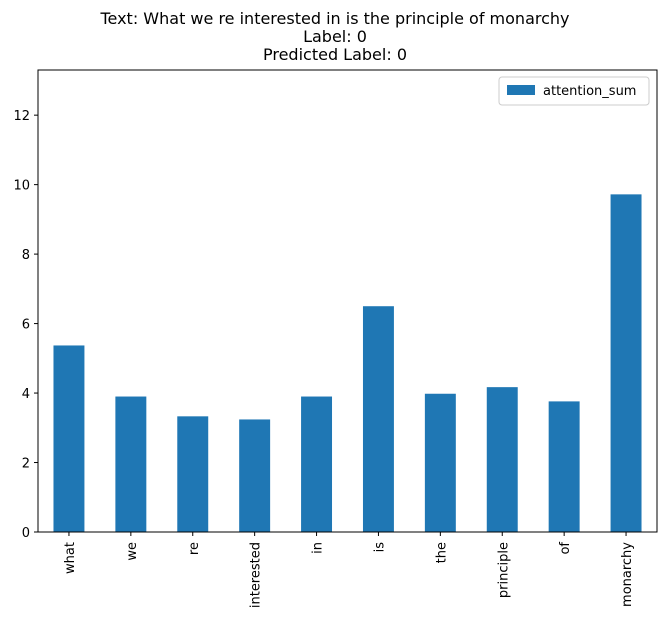 The image size is (667, 622). Describe the element at coordinates (256, 575) in the screenshot. I see `x-tick-label: interested` at that location.